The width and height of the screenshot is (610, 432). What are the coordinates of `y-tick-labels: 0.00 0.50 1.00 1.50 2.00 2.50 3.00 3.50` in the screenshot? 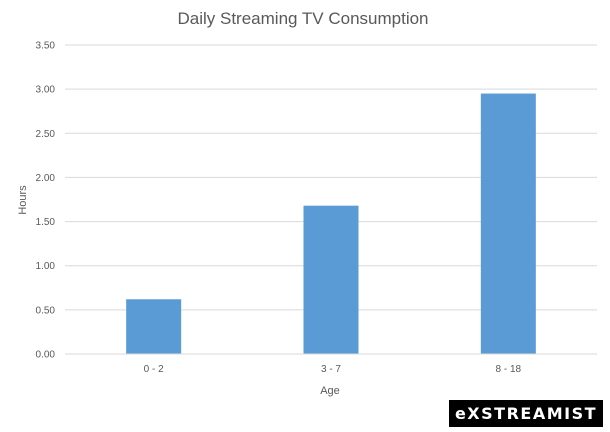 It's located at (46, 201).